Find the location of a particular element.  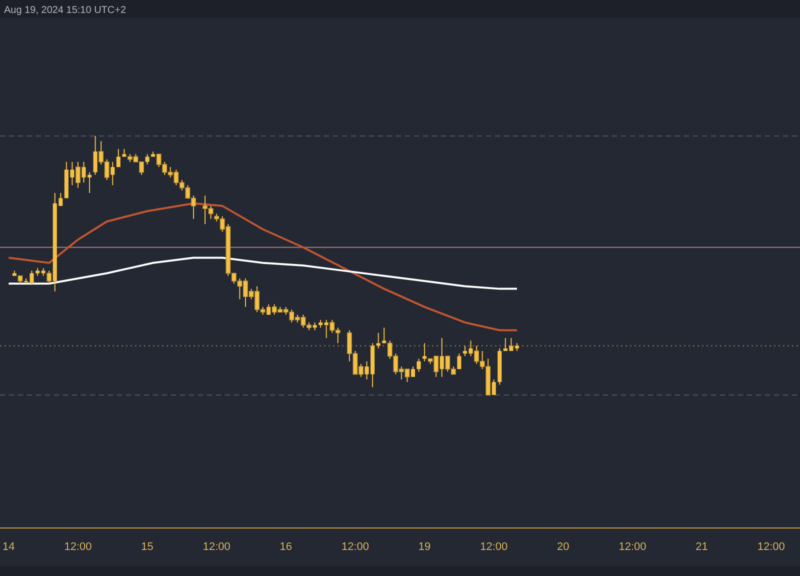

chart-title: Aug 19, 2024 15:10 UTC+2 is located at coordinates (65, 10).